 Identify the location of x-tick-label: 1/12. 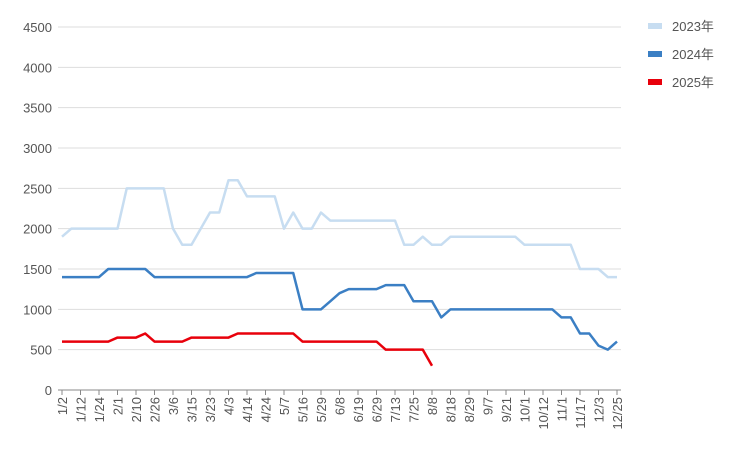
(81, 409).